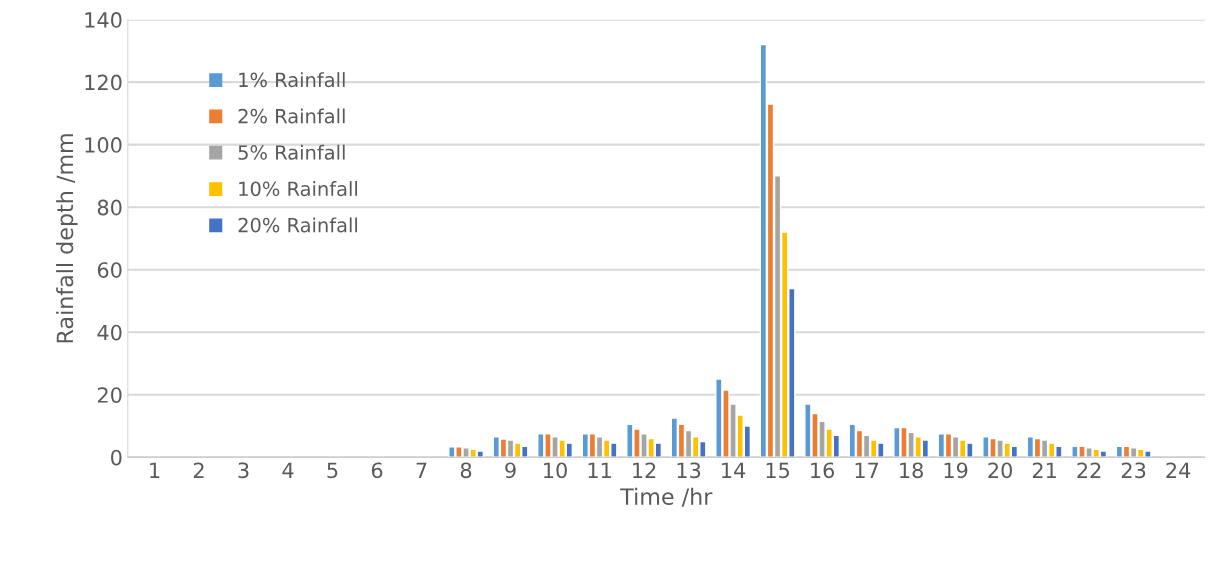 This screenshot has height=561, width=1217. I want to click on x-tick-label: 1, so click(155, 470).